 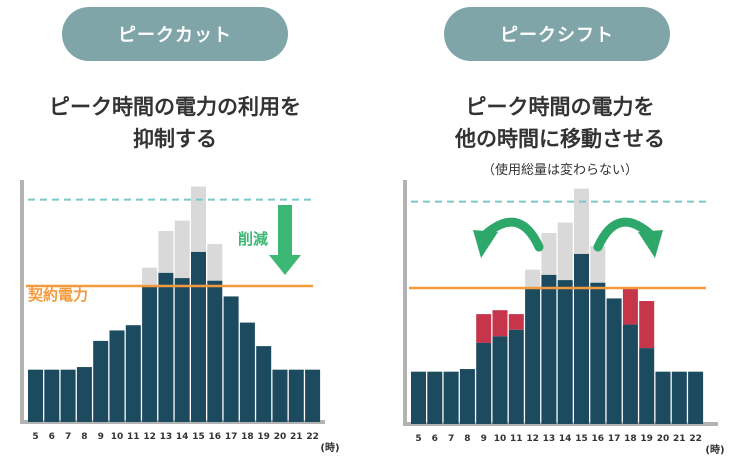 What do you see at coordinates (263, 437) in the screenshot?
I see `cut-tick-19: 19` at bounding box center [263, 437].